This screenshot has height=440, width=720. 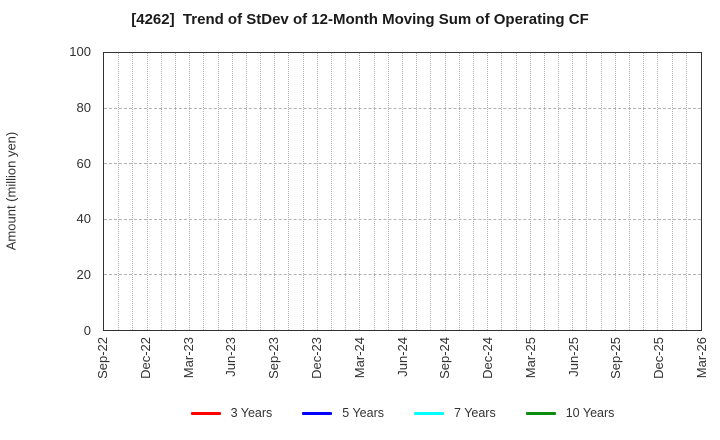 What do you see at coordinates (102, 358) in the screenshot?
I see `x-tick-label: Sep-22` at bounding box center [102, 358].